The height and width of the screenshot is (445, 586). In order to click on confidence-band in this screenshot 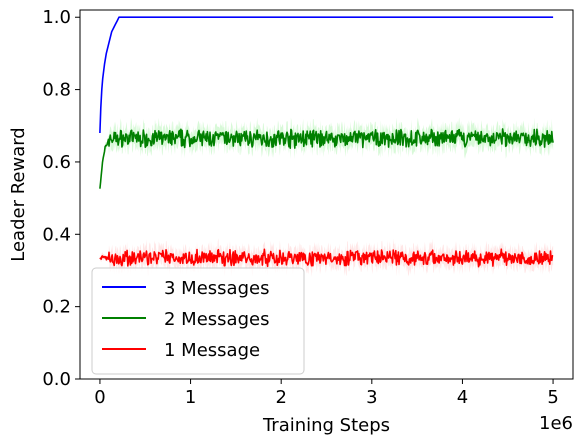, I will do `click(326, 154)`.